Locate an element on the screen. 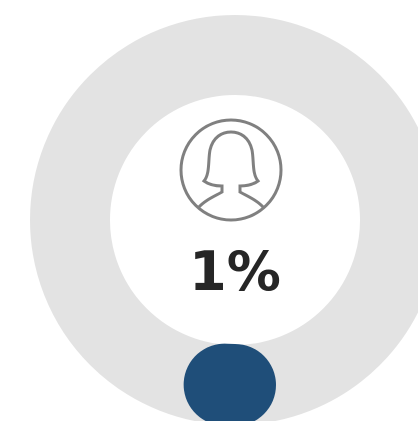  value-label: 1% is located at coordinates (235, 271).